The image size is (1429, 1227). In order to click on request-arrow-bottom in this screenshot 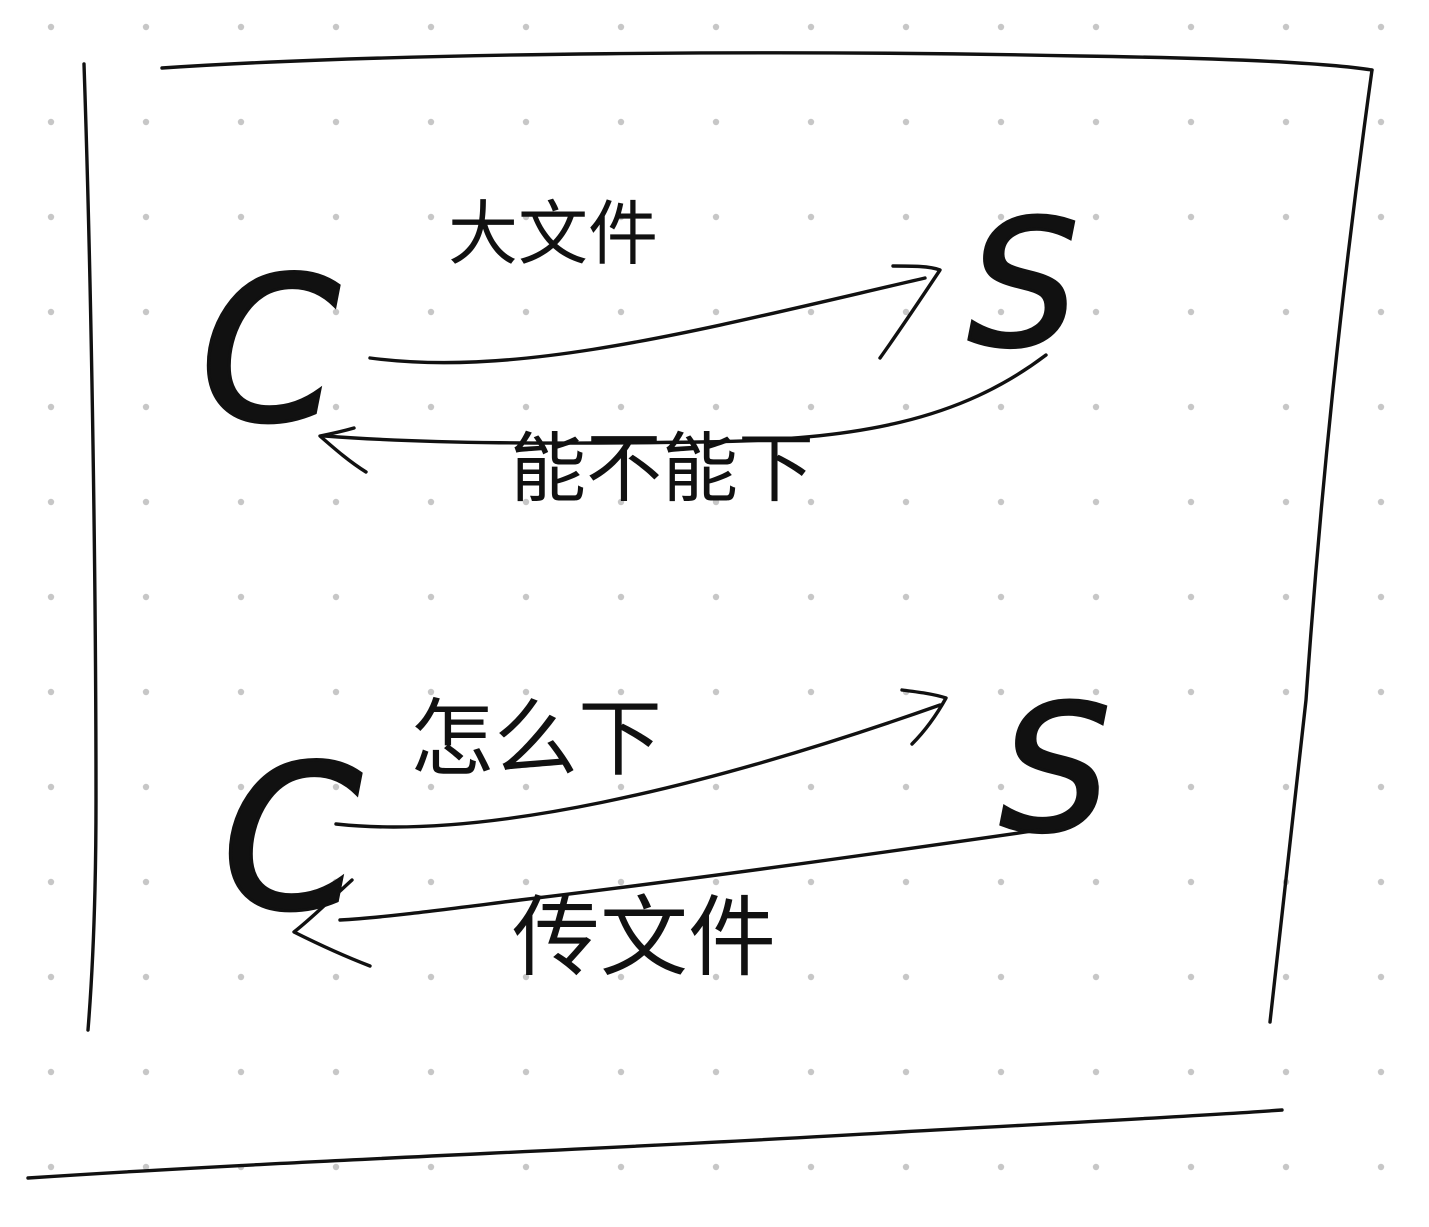, I will do `click(638, 766)`.